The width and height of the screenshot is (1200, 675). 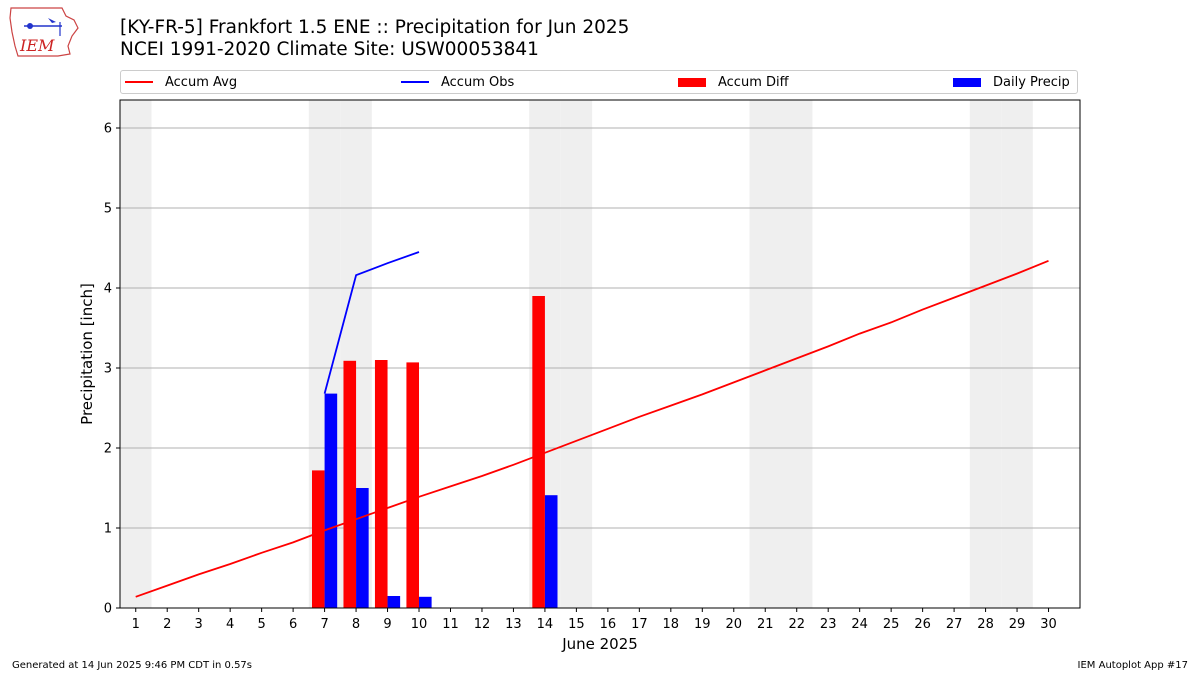 What do you see at coordinates (733, 624) in the screenshot?
I see `x-tick-label-20: 20` at bounding box center [733, 624].